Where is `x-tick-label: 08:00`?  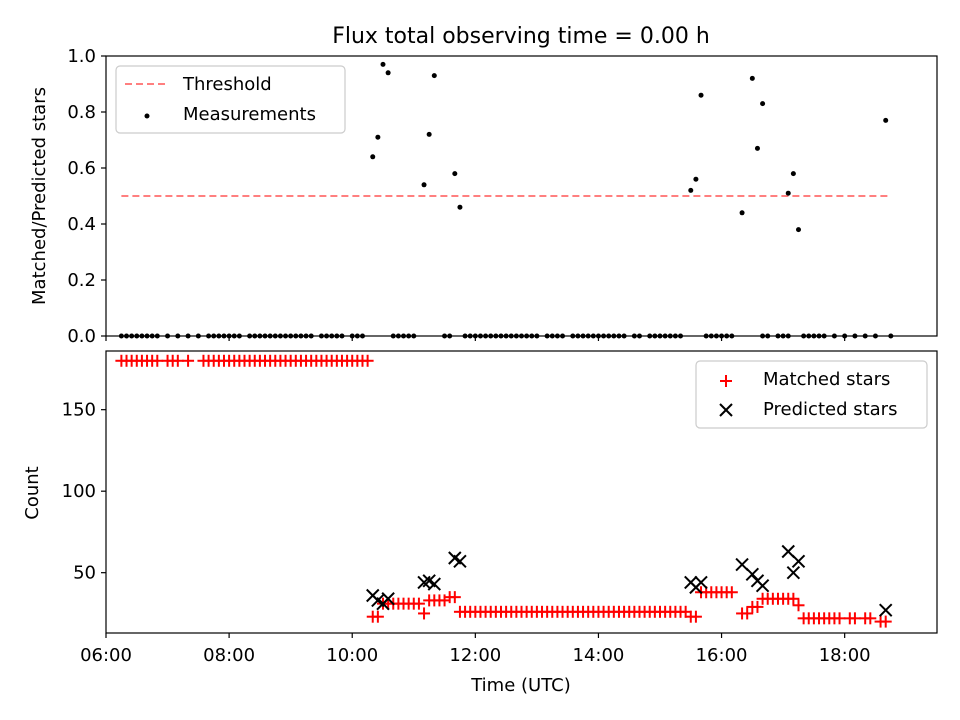 x-tick-label: 08:00 is located at coordinates (229, 655).